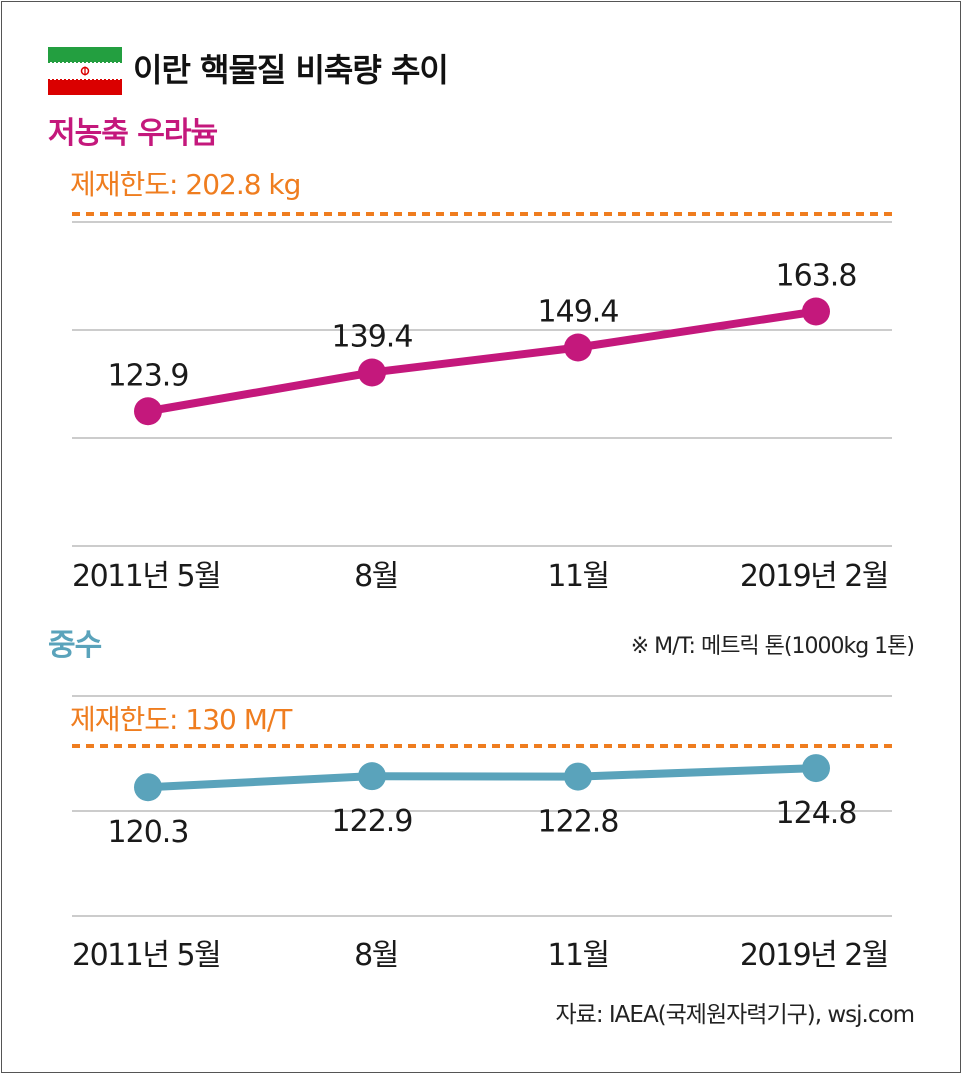 The width and height of the screenshot is (964, 1076). I want to click on heavy-water-data-label: 122.8, so click(578, 822).